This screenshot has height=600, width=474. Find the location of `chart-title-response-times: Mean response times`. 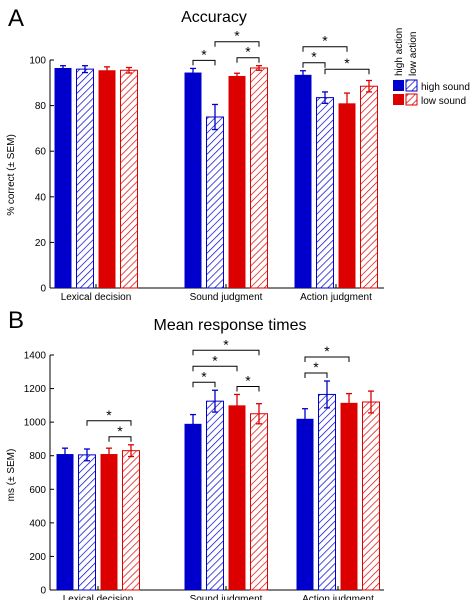

chart-title-response-times: Mean response times is located at coordinates (230, 325).